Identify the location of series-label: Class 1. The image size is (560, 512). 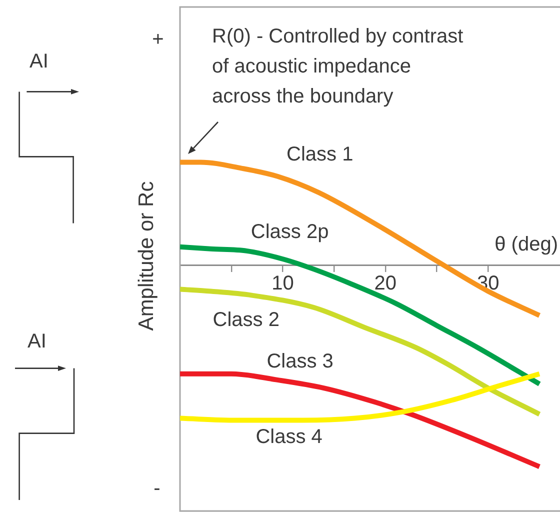
(320, 155).